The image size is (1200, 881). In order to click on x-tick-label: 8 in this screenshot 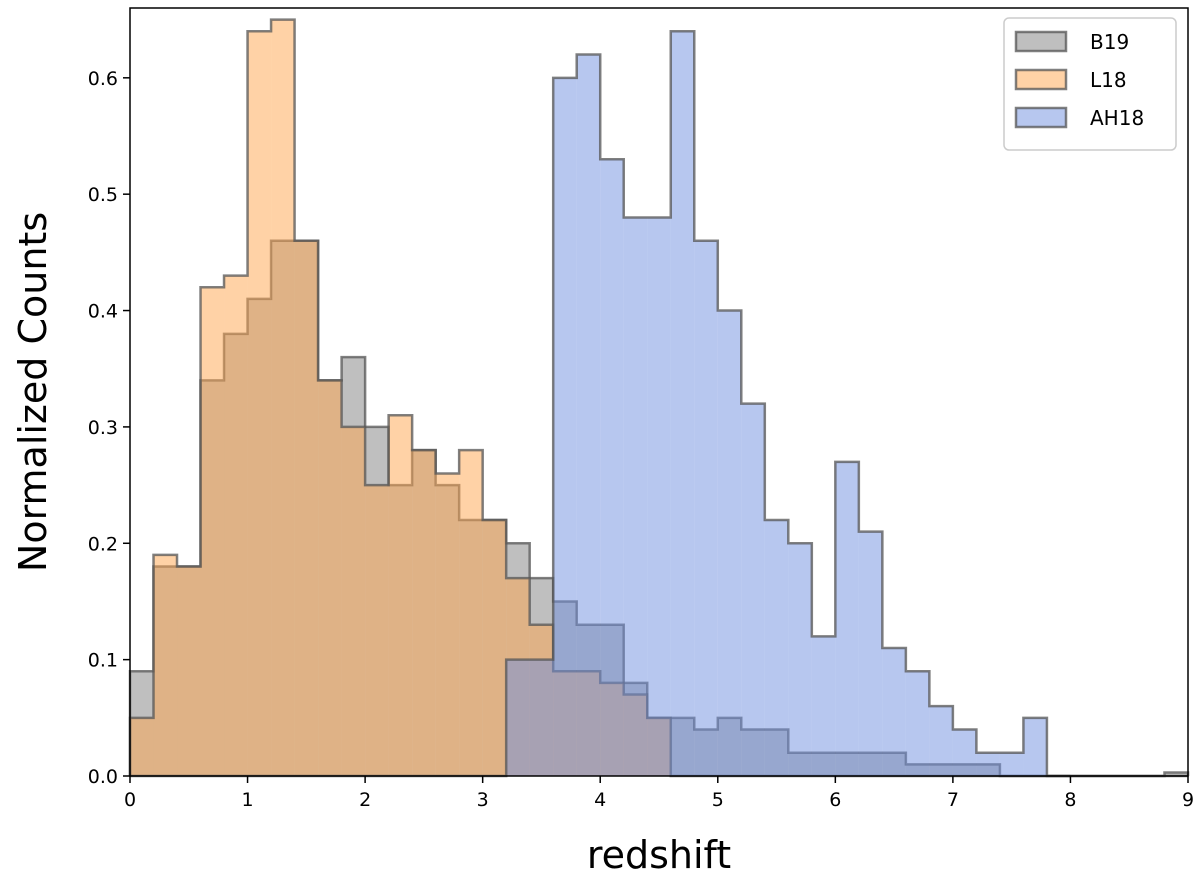, I will do `click(1070, 800)`.